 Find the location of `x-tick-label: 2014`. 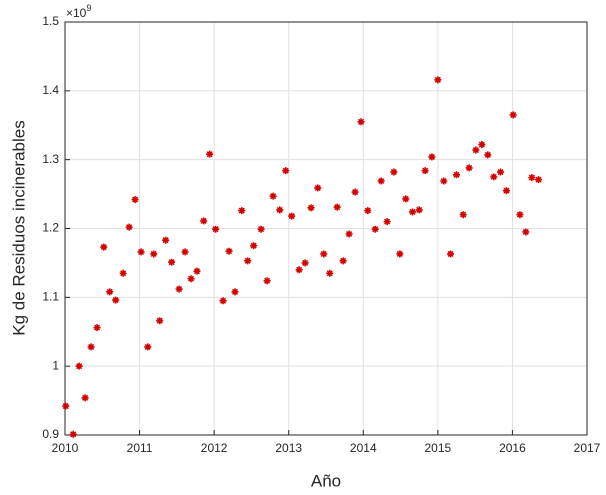

x-tick-label: 2014 is located at coordinates (363, 448).